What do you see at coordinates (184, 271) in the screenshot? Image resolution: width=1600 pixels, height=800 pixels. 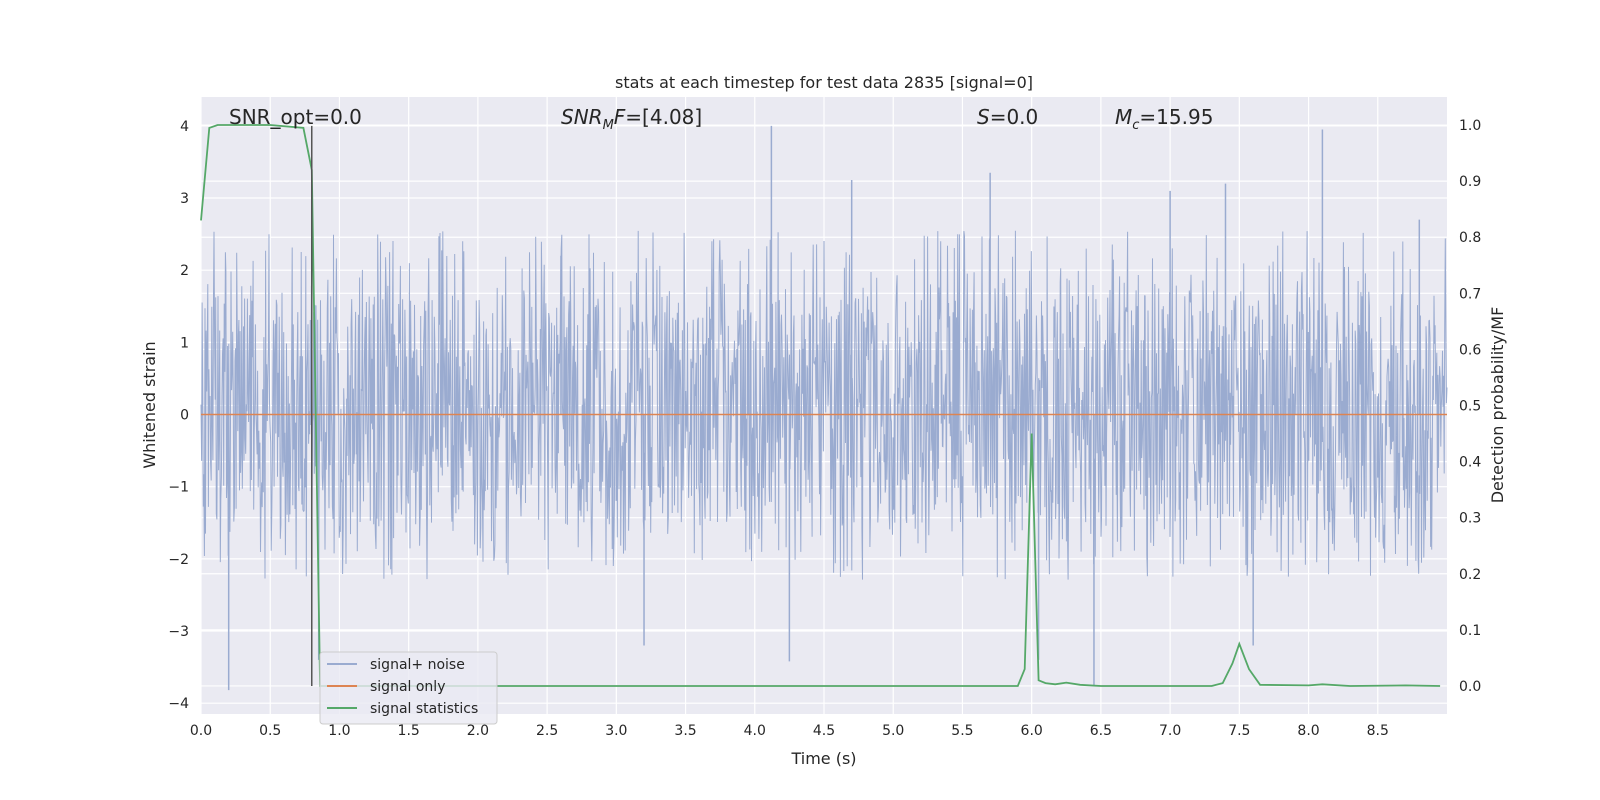 I see `y-left-tick-label: 2` at bounding box center [184, 271].